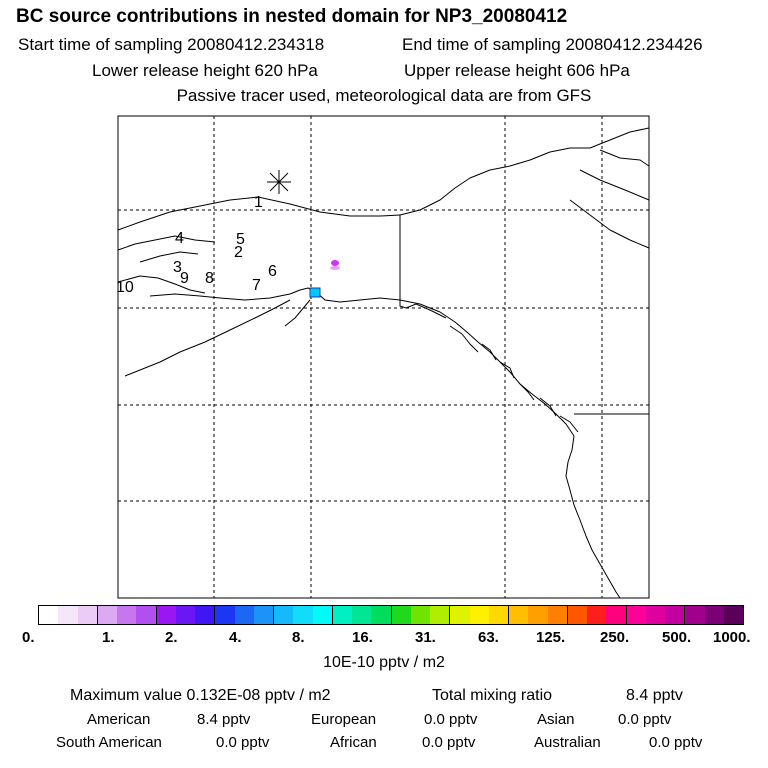  What do you see at coordinates (324, 279) in the screenshot?
I see `hotspots` at bounding box center [324, 279].